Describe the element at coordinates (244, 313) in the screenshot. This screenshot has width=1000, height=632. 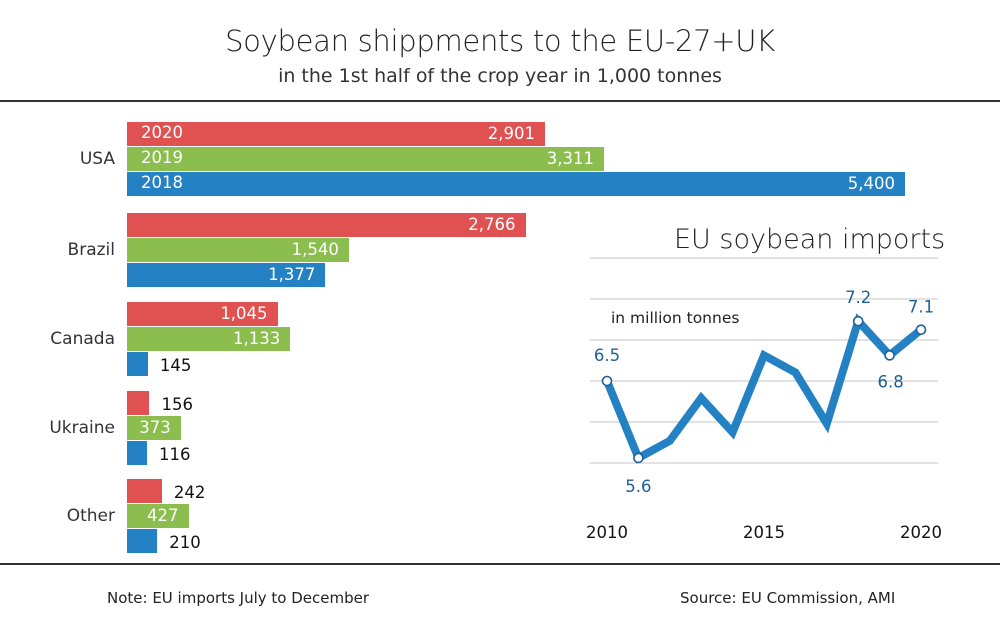
I see `bar-value-label: 1,045` at that location.